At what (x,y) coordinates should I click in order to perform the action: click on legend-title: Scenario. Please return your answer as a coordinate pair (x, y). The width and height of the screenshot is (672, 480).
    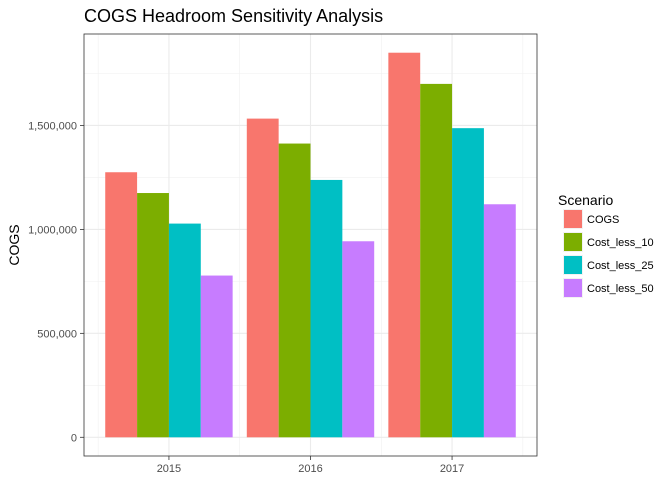
    Looking at the image, I should click on (585, 200).